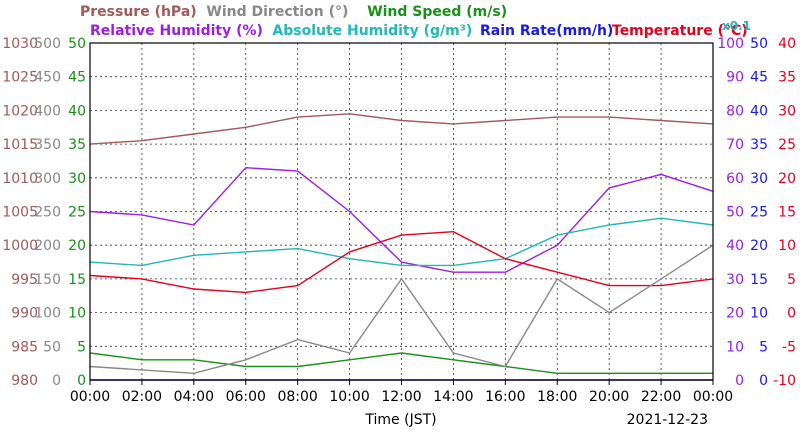 This screenshot has width=800, height=434. Describe the element at coordinates (763, 347) in the screenshot. I see `rain_rate-tick-label: 5` at that location.